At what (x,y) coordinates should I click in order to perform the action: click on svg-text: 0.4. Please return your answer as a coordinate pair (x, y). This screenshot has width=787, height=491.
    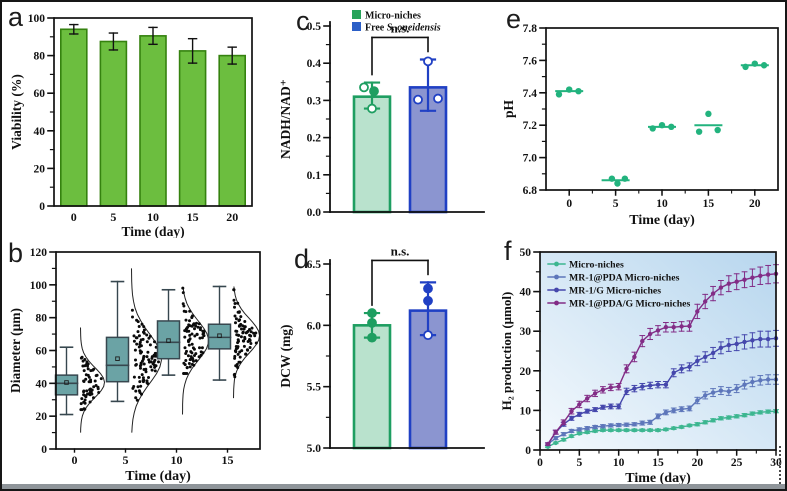
    Looking at the image, I should click on (314, 64).